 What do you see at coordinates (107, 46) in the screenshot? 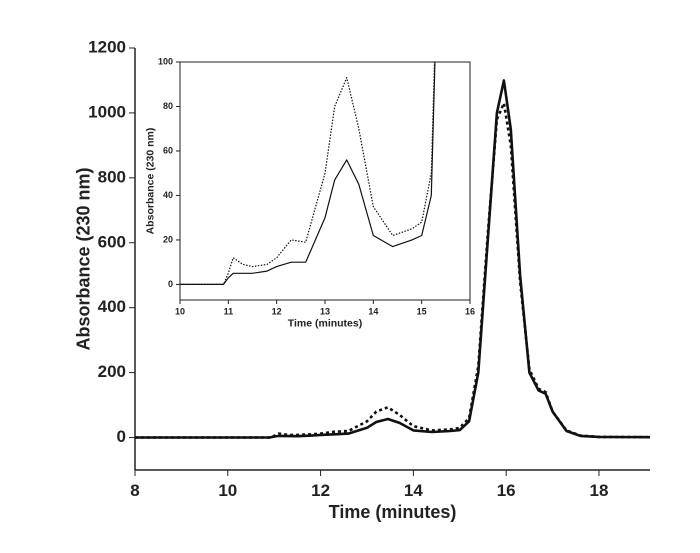
I see `y-tick-label: 1200` at bounding box center [107, 46].